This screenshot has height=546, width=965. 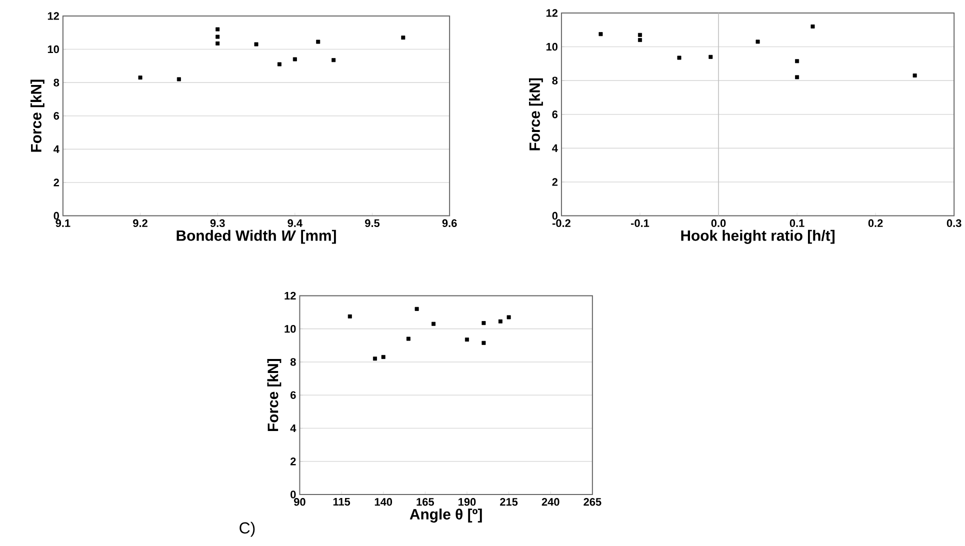 What do you see at coordinates (593, 502) in the screenshot?
I see `x-tick-label: 265` at bounding box center [593, 502].